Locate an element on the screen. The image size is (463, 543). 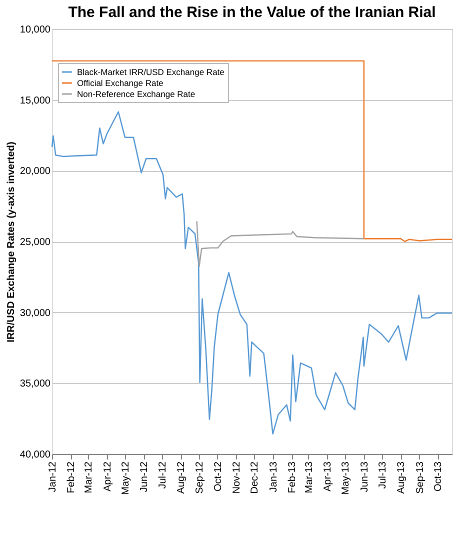
x-tick-label: Mar-13 is located at coordinates (309, 477).